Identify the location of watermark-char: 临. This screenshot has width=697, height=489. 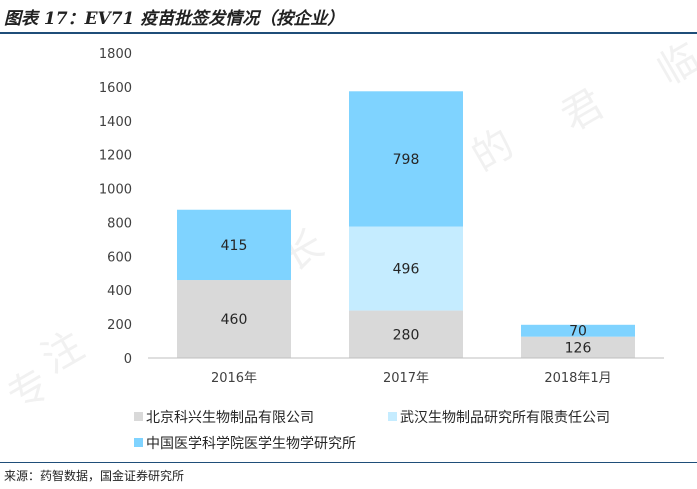
(673, 65).